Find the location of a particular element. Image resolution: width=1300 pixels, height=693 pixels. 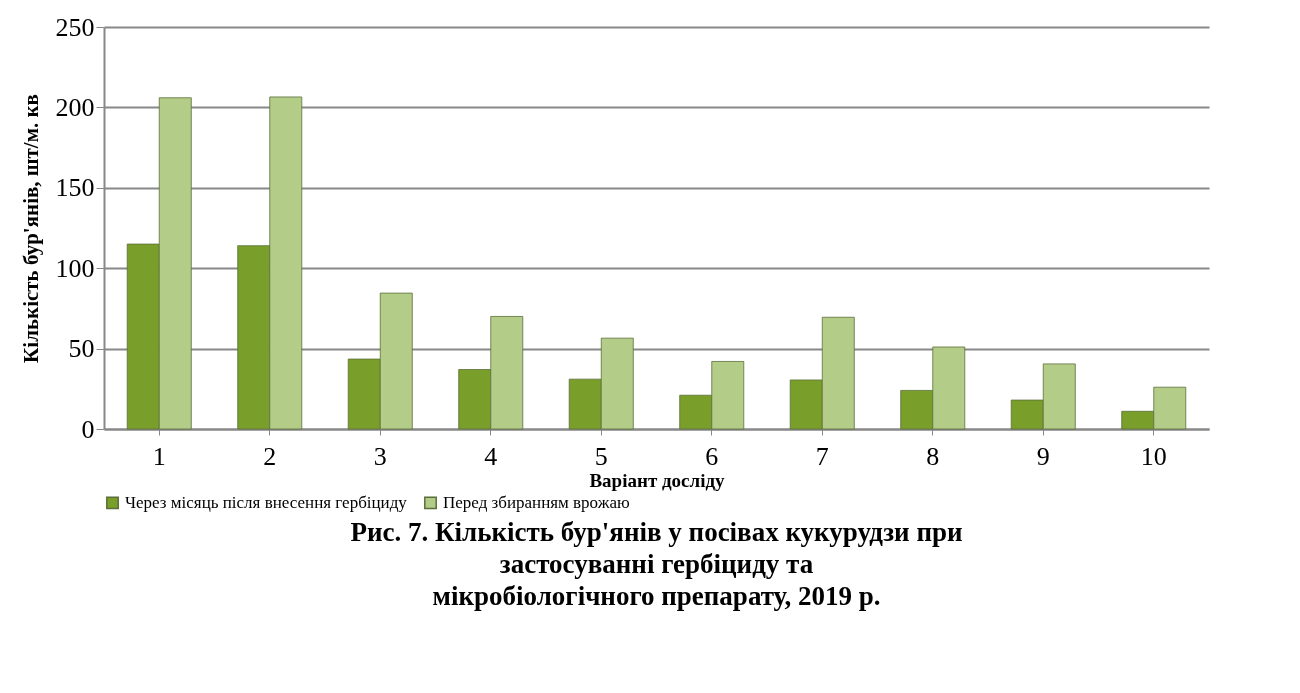

y-tick-label: 150 is located at coordinates (75, 188).